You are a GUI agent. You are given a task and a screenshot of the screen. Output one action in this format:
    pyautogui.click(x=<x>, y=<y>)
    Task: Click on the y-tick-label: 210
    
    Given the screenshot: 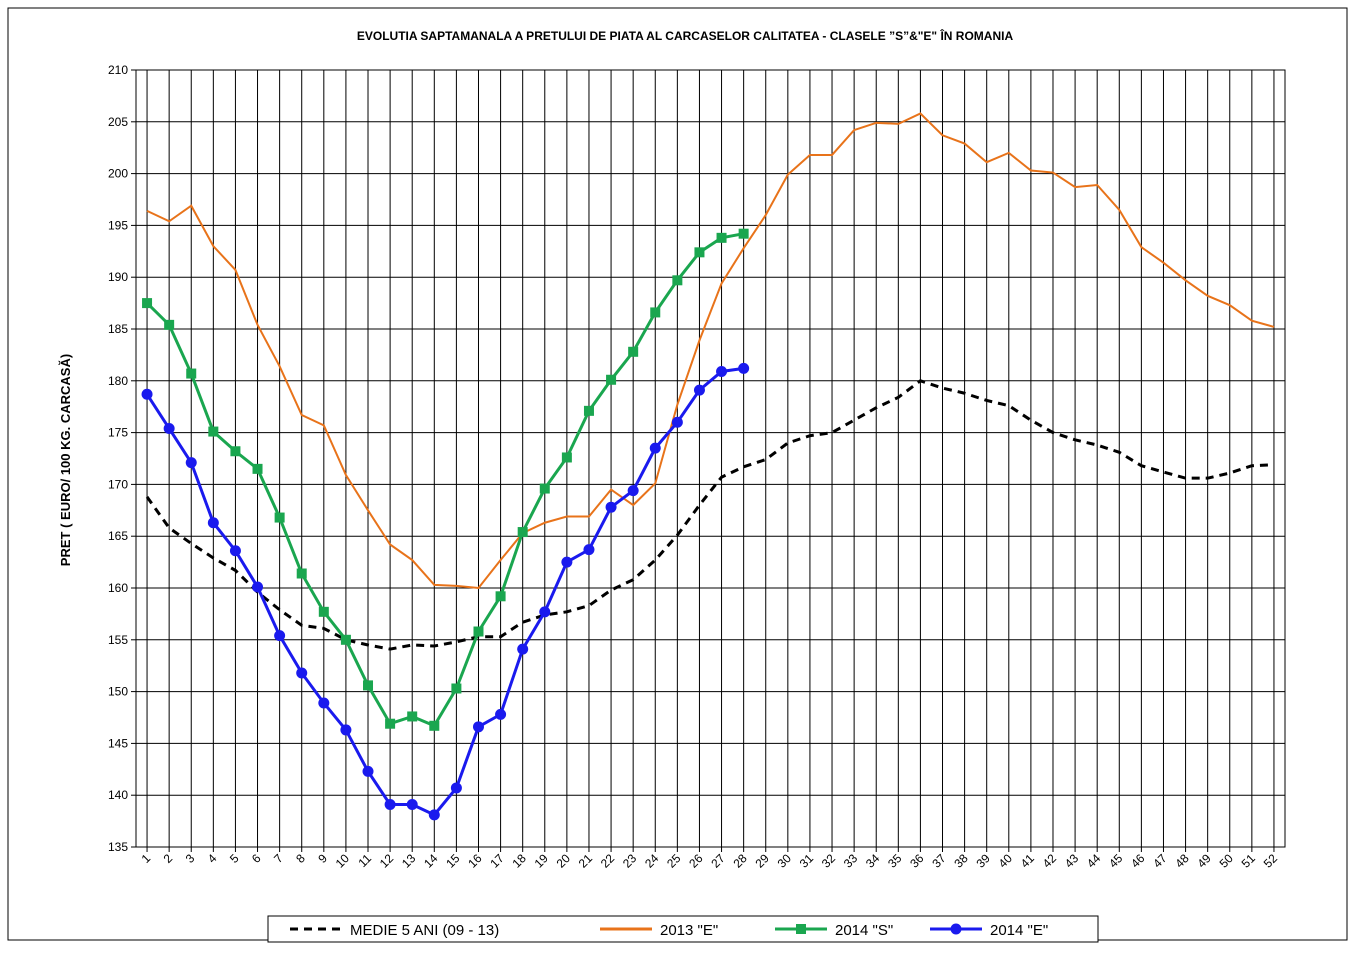 What is the action you would take?
    pyautogui.click(x=118, y=70)
    